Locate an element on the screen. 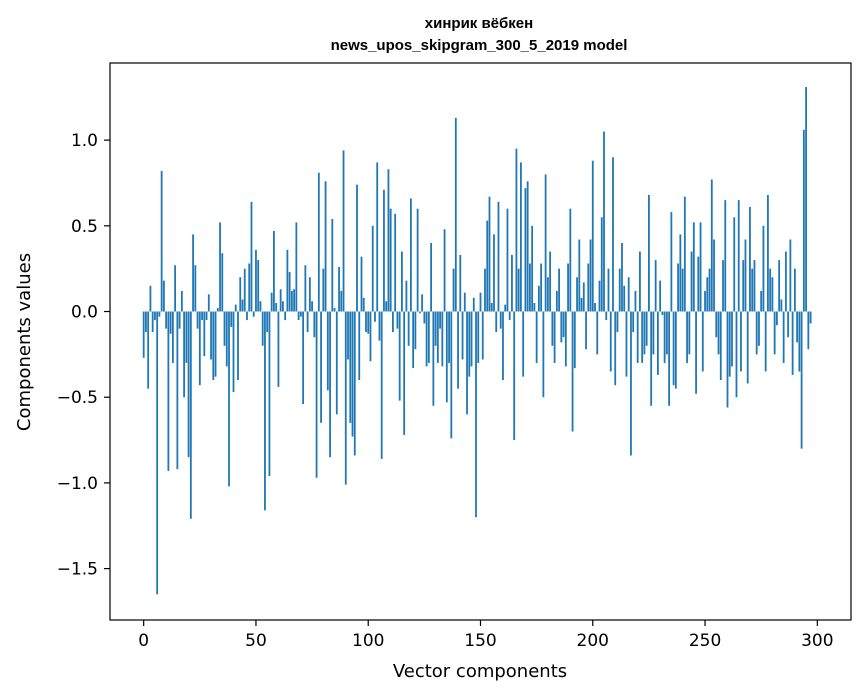 This screenshot has height=696, width=867. y-axis: −1.5 −1.0 −0.5 0.0 0.5 1.0 is located at coordinates (83, 355).